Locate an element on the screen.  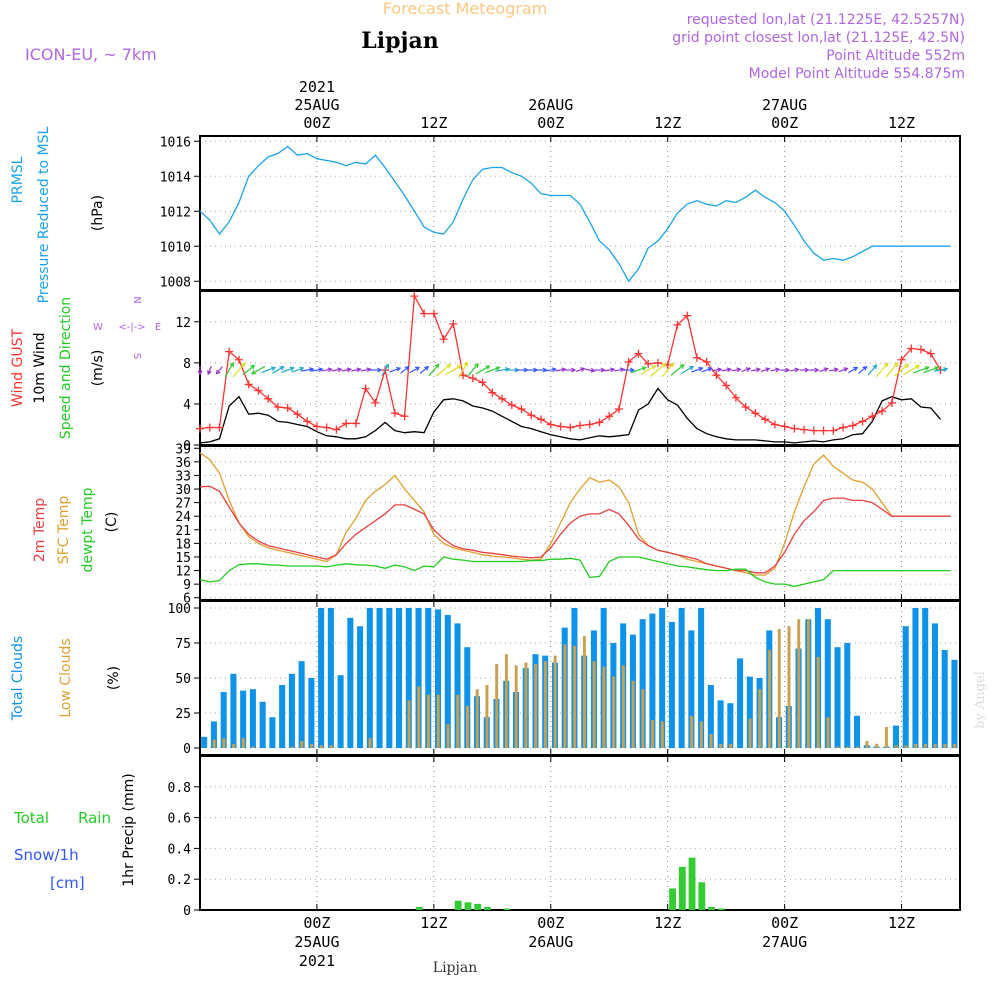
bottom-date-label: 27AUG is located at coordinates (784, 942).